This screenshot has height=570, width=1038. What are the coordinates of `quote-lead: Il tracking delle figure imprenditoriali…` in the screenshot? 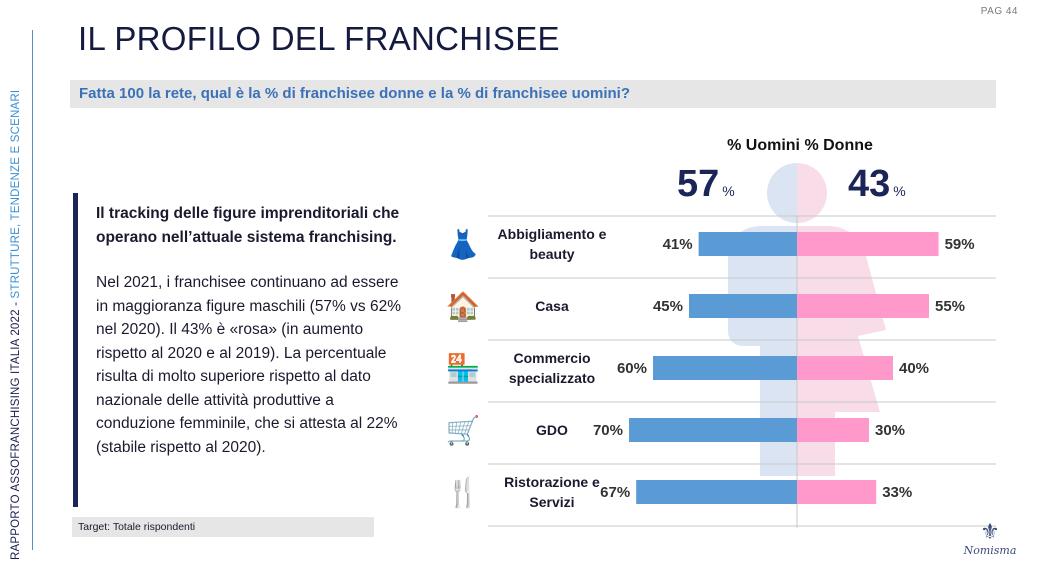 It's located at (248, 225).